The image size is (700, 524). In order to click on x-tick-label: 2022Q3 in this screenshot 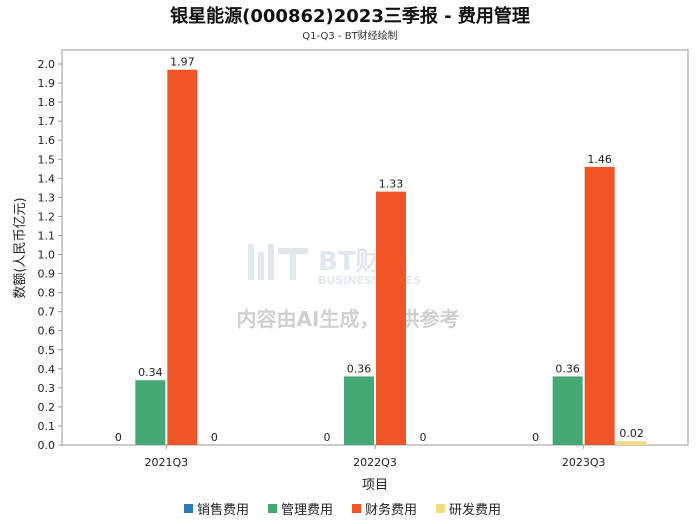, I will do `click(375, 462)`.